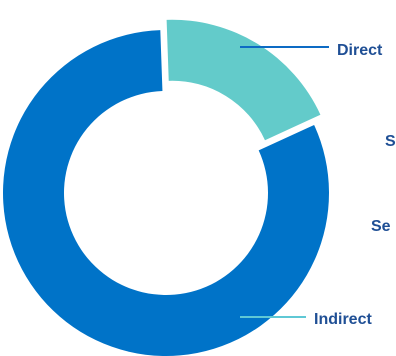 Image resolution: width=396 pixels, height=356 pixels. Describe the element at coordinates (360, 50) in the screenshot. I see `callout-label-0: Direct` at that location.